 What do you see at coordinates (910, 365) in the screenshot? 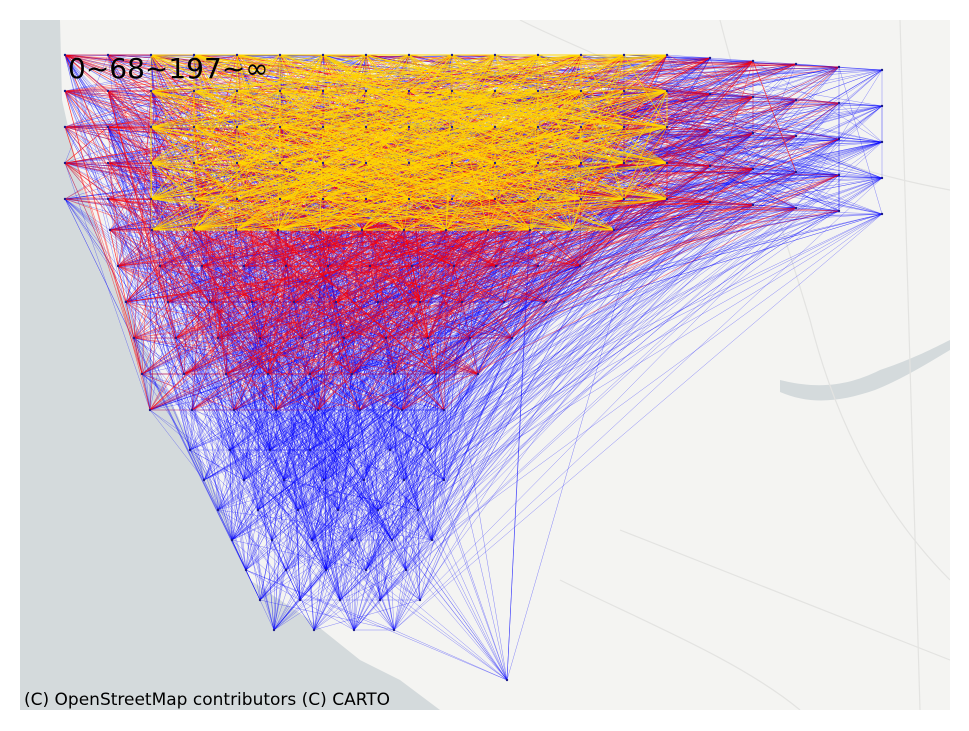
I see `road` at bounding box center [910, 365].